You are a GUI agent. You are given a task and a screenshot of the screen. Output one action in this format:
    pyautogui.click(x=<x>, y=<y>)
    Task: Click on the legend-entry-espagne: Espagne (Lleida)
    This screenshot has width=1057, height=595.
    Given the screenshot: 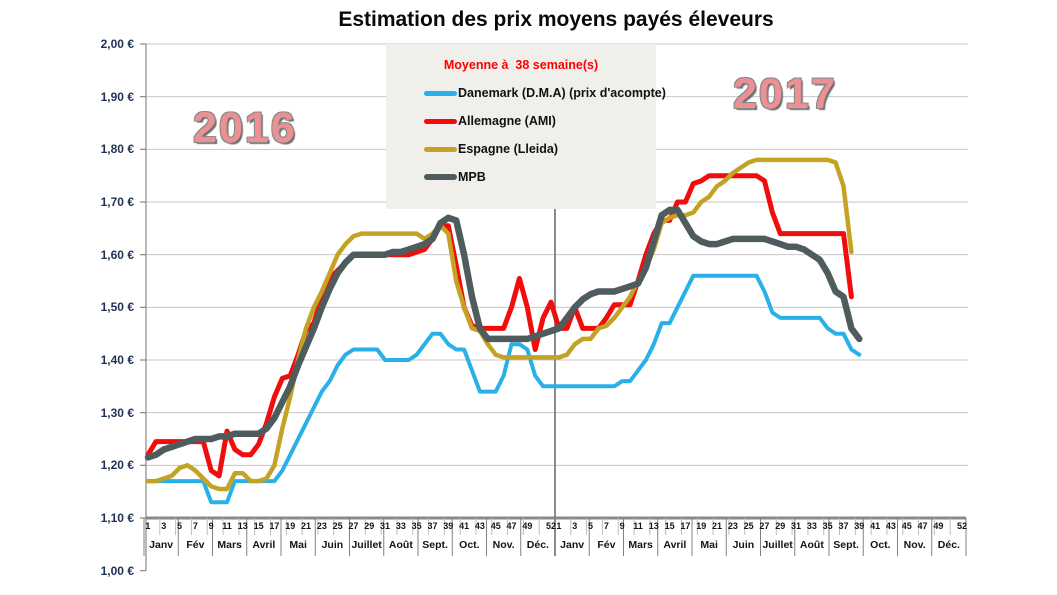 What is the action you would take?
    pyautogui.click(x=540, y=149)
    